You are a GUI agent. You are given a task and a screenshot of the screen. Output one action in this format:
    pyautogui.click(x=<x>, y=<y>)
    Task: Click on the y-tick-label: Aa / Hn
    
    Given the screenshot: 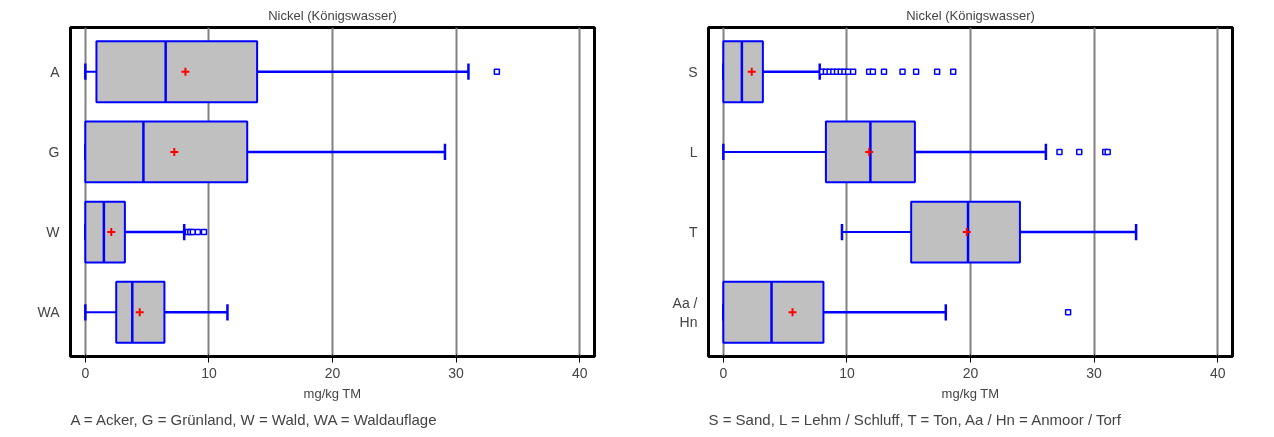 What is the action you would take?
    pyautogui.click(x=685, y=312)
    